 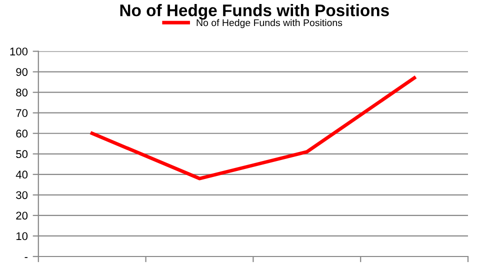 What do you see at coordinates (19, 52) in the screenshot?
I see `y-tick-label: 100` at bounding box center [19, 52].